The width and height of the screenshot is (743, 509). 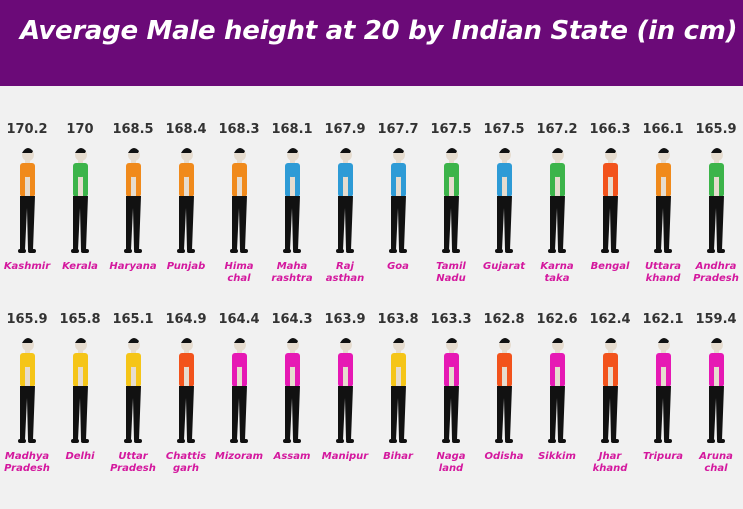 I want to click on value-label: 165.9, so click(x=27, y=319).